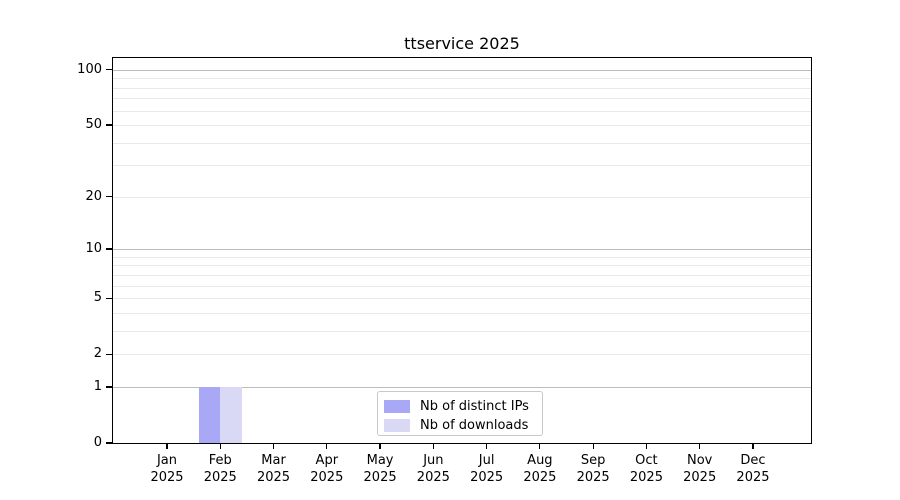 This screenshot has height=500, width=900. What do you see at coordinates (93, 125) in the screenshot?
I see `y-tick-label-50: 50` at bounding box center [93, 125].